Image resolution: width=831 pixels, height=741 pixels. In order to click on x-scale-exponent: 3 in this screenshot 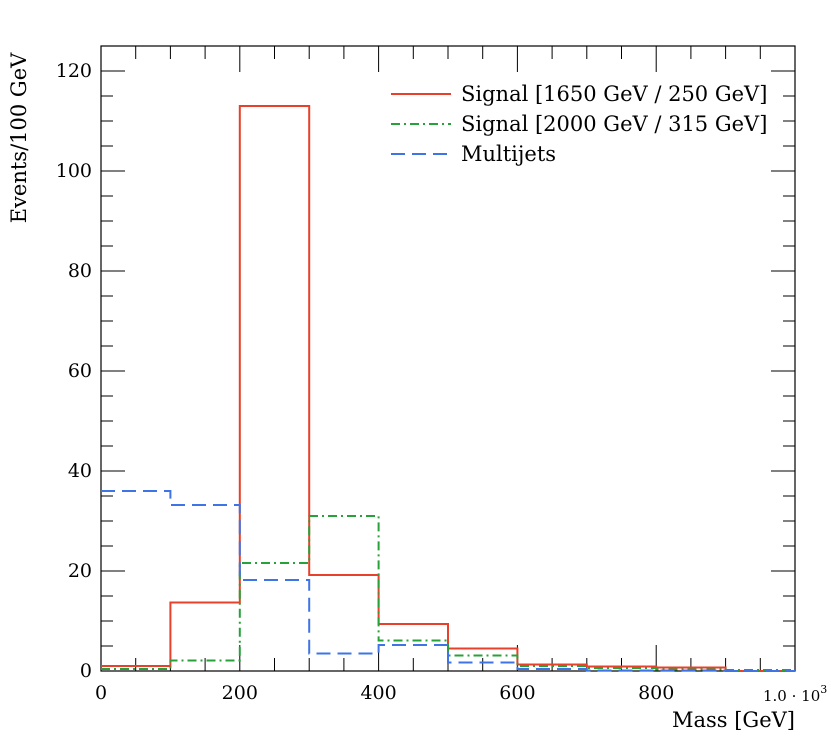, I will do `click(823, 689)`.